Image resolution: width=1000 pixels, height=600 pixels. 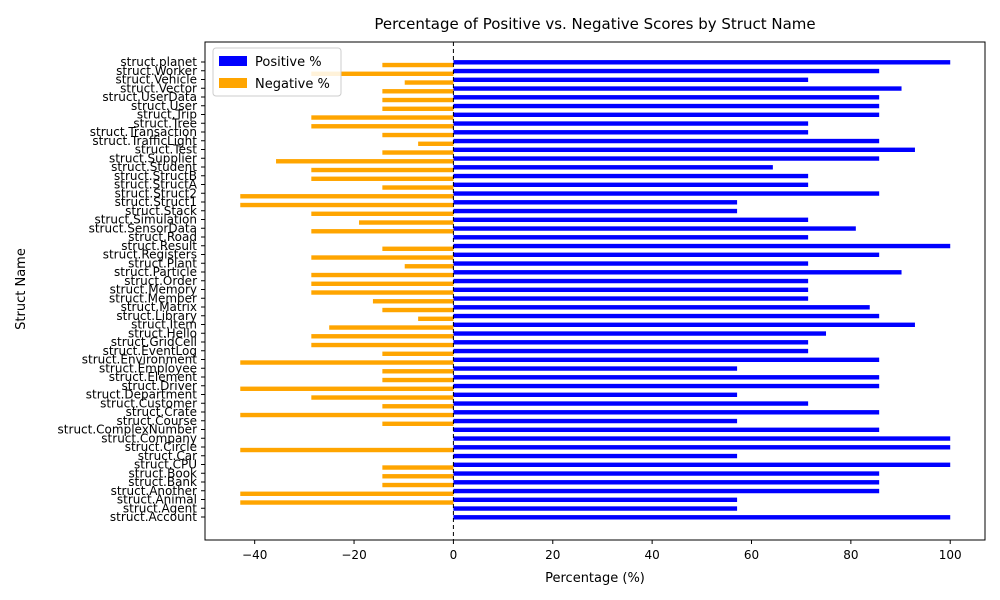 What do you see at coordinates (160, 281) in the screenshot?
I see `y-tick-label: struct.Order` at bounding box center [160, 281].